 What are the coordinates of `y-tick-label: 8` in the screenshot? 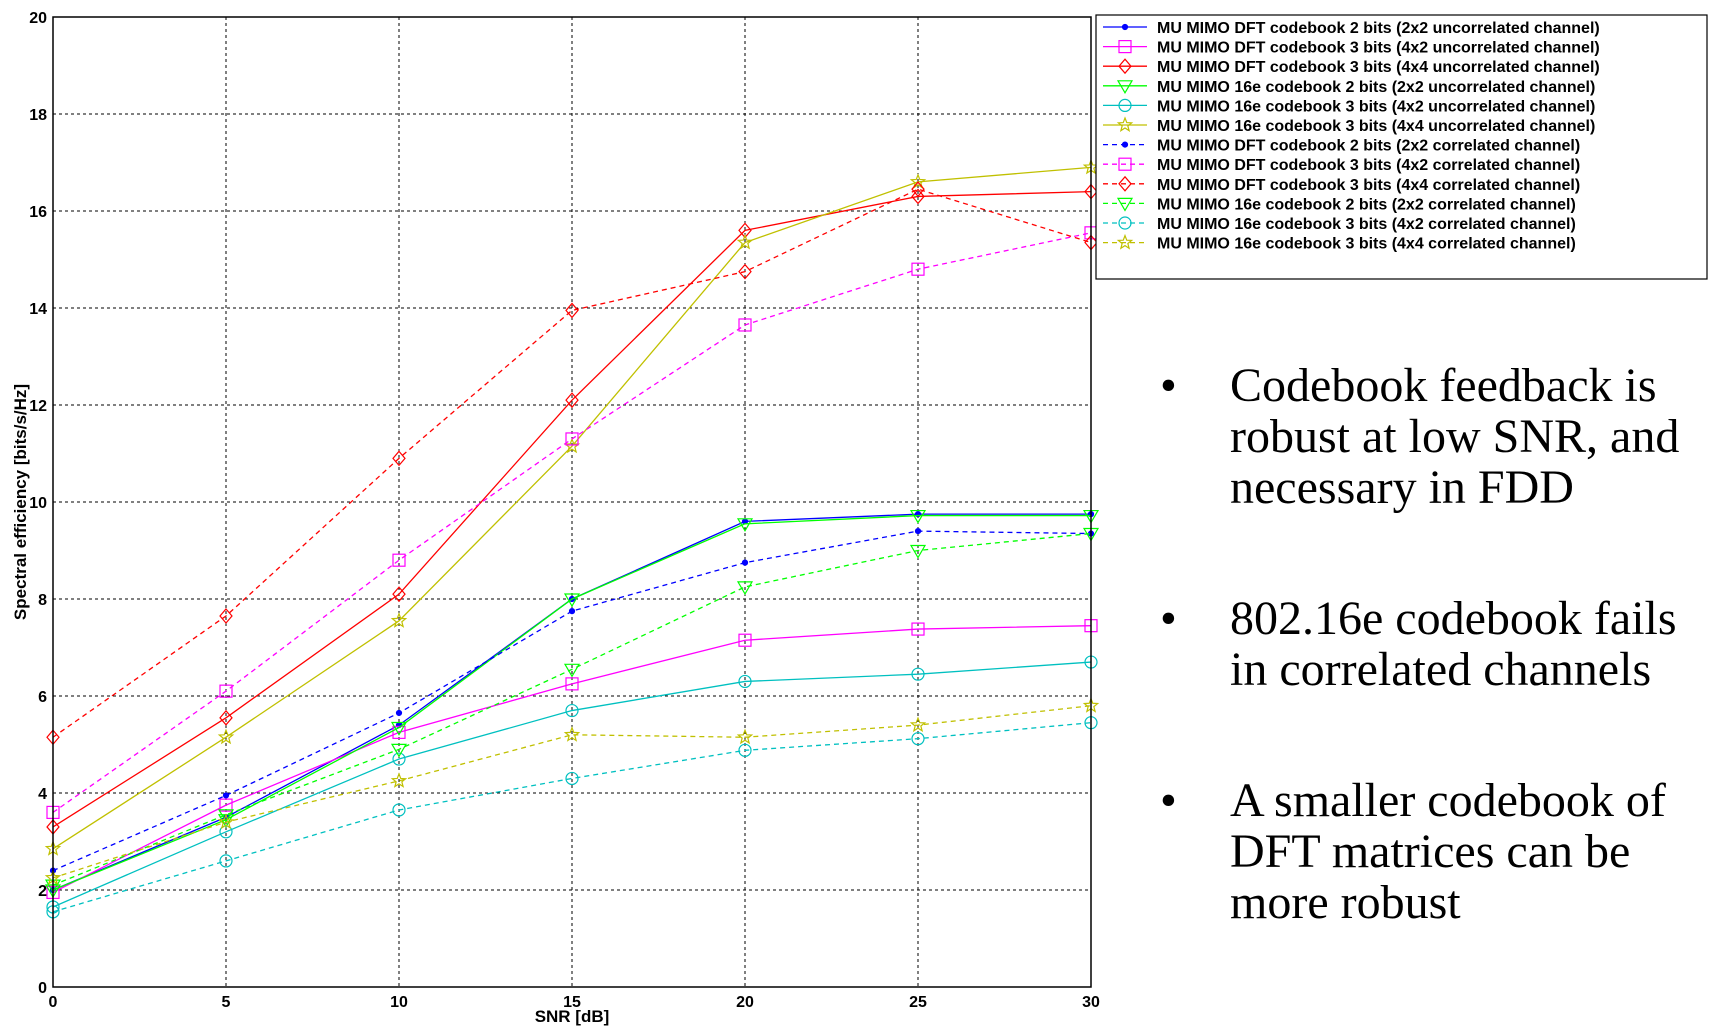 It's located at (42, 600).